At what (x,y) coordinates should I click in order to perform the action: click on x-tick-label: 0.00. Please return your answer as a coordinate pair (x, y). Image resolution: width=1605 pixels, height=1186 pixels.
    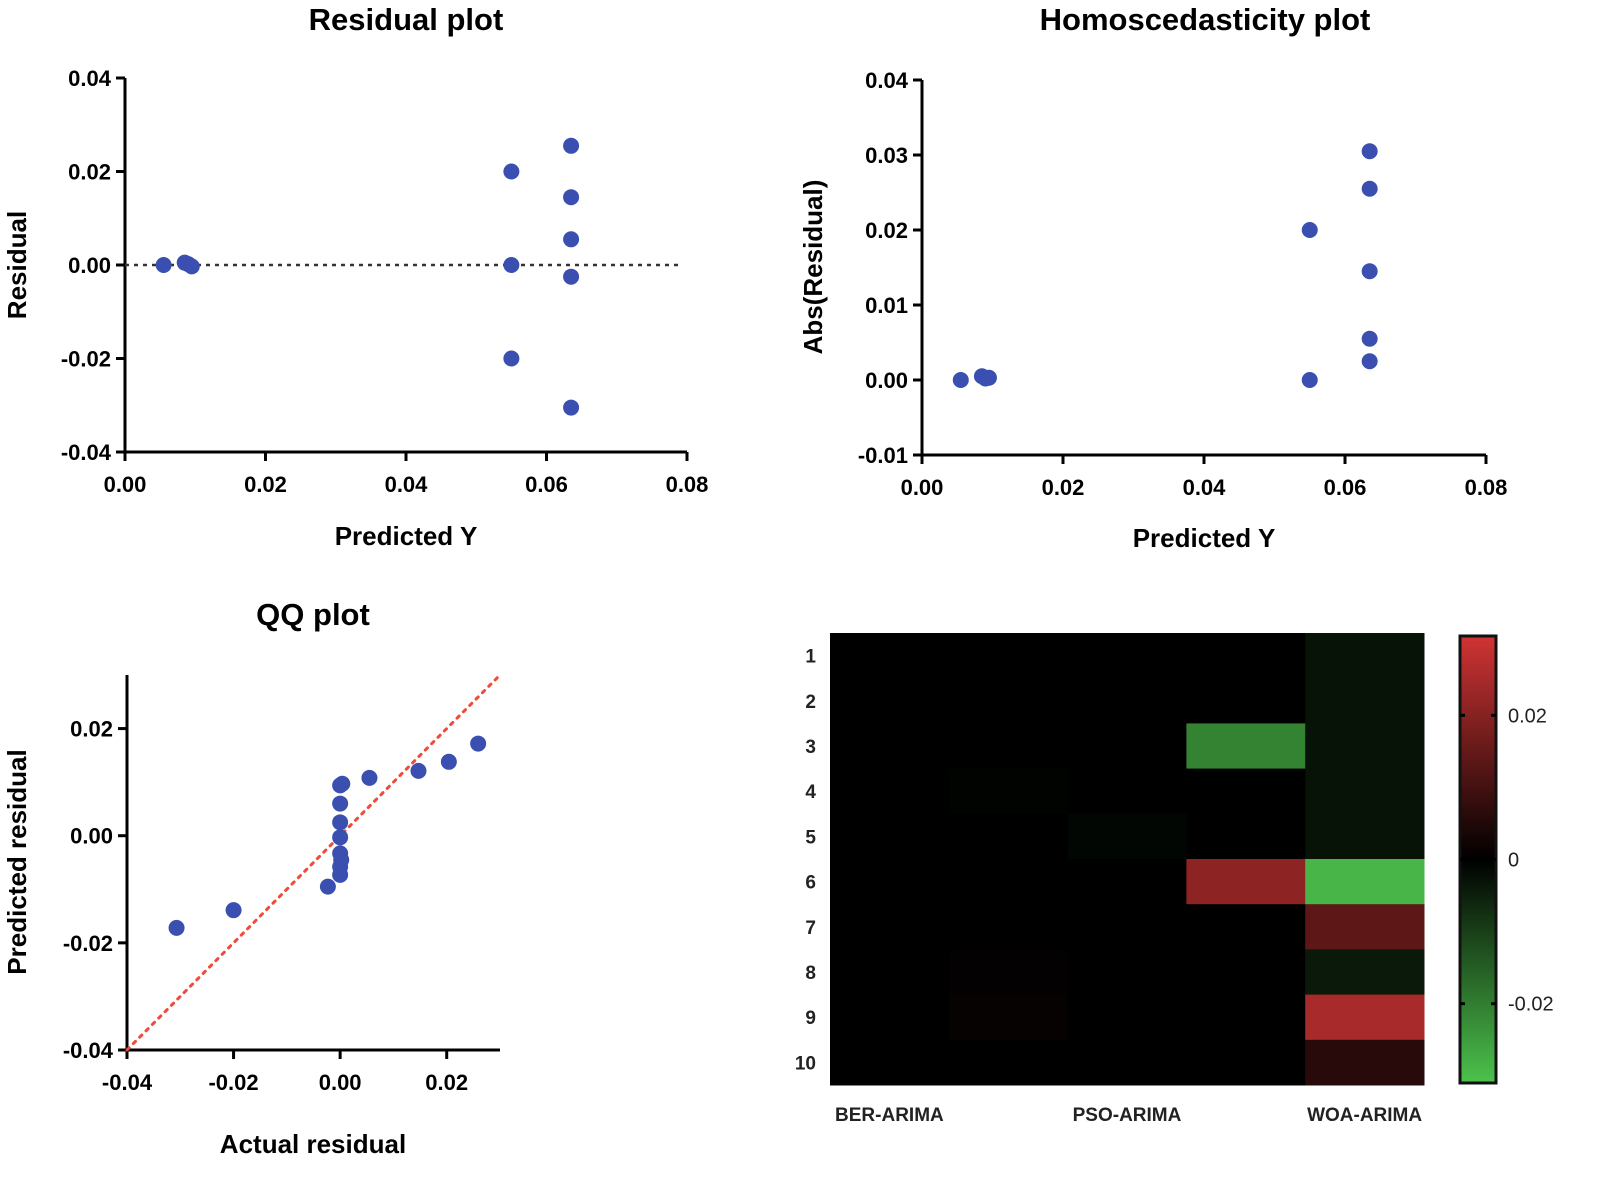
    Looking at the image, I should click on (125, 484).